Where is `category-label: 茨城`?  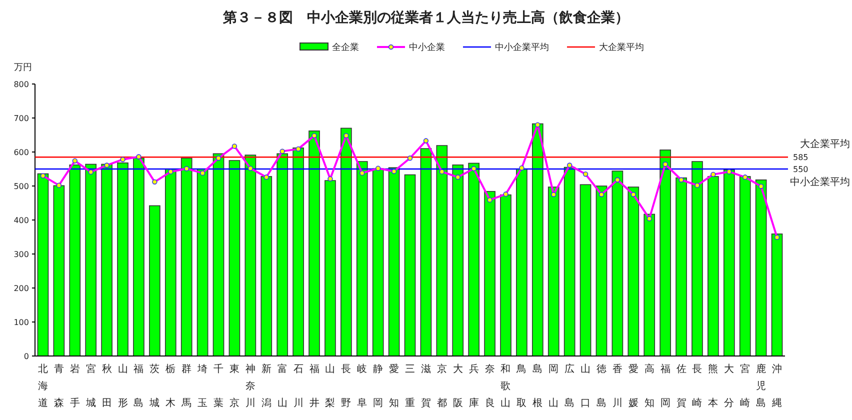 category-label: 茨城 is located at coordinates (155, 386).